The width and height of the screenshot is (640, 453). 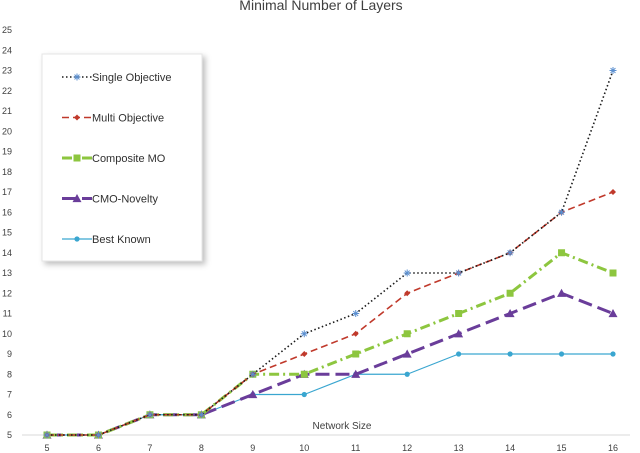 I want to click on x-tick-label: 13, so click(x=459, y=448).